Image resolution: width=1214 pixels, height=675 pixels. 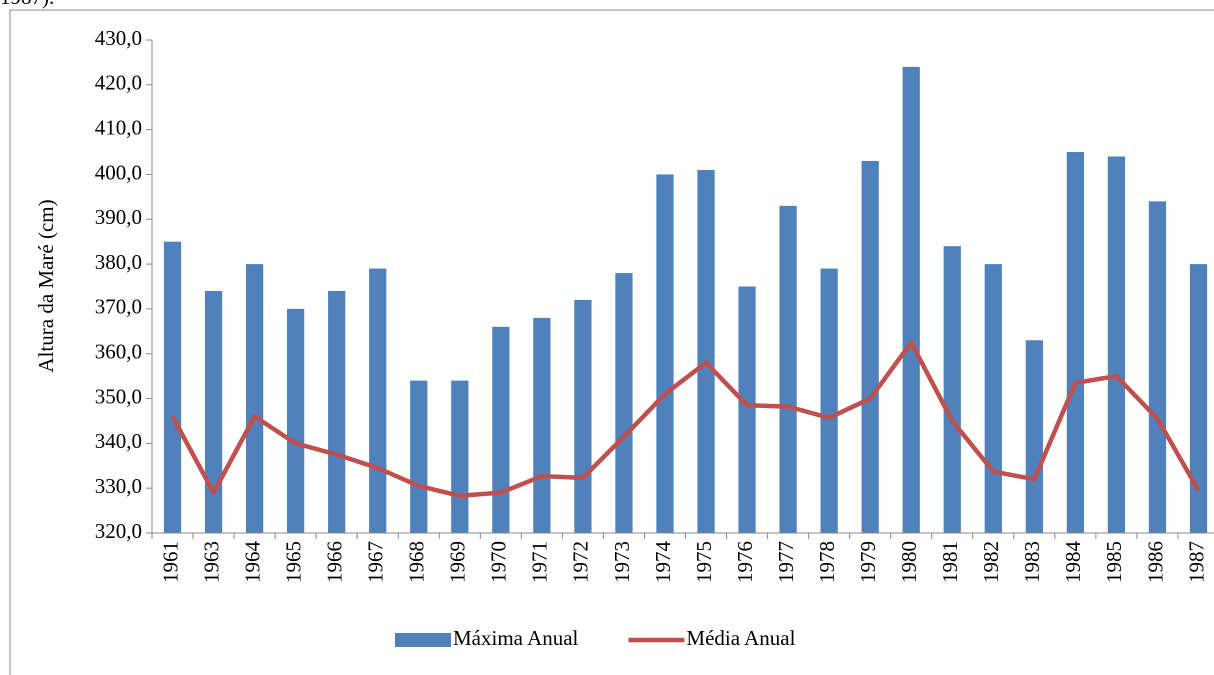 I want to click on legend-label: Máxima Anual, so click(x=516, y=638).